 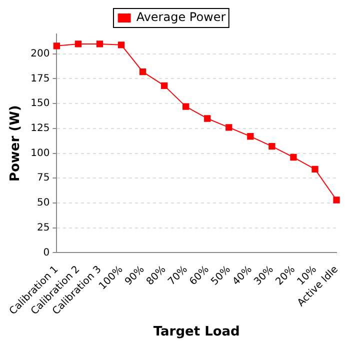 What do you see at coordinates (196, 332) in the screenshot?
I see `x-axis-title: Target Load` at bounding box center [196, 332].